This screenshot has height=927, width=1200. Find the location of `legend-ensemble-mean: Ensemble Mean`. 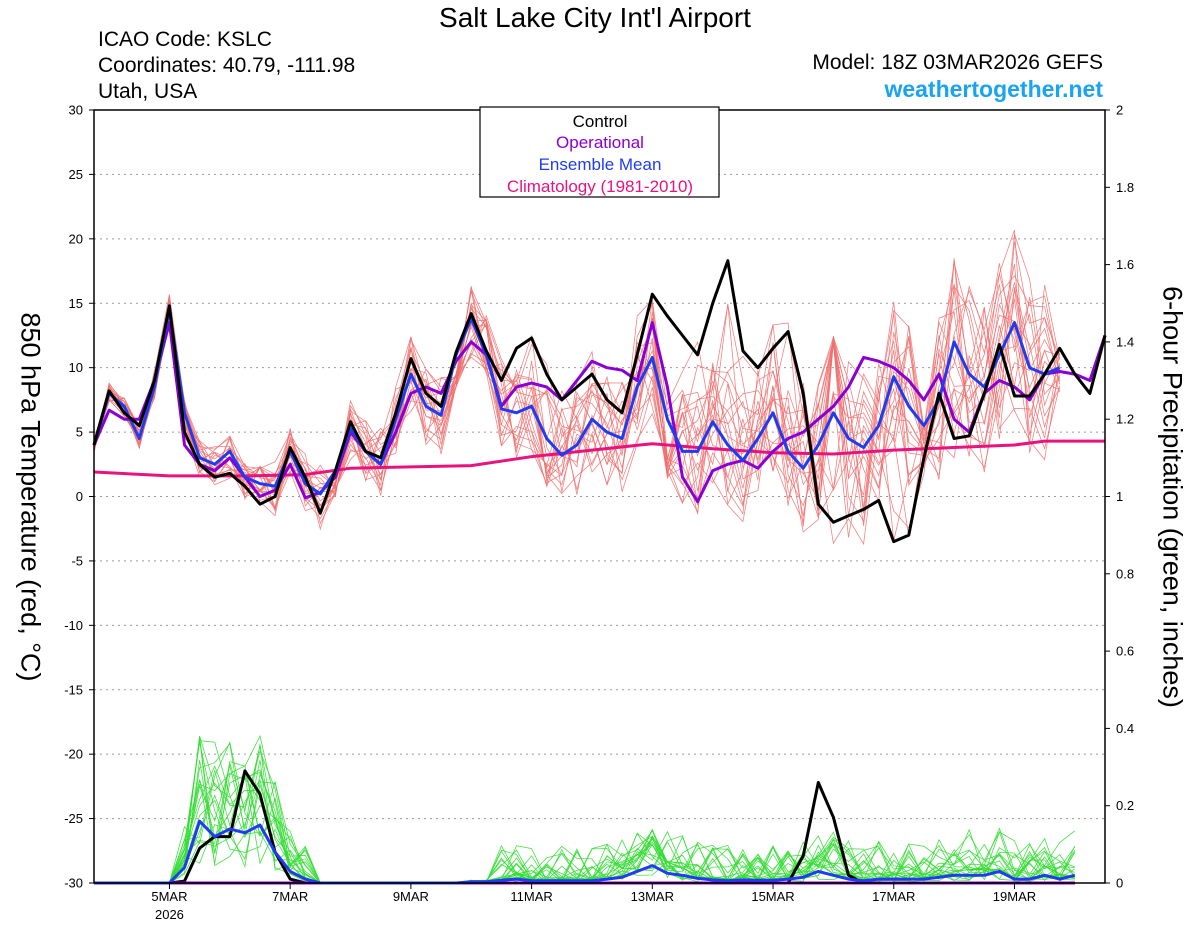

legend-ensemble-mean: Ensemble Mean is located at coordinates (600, 164).